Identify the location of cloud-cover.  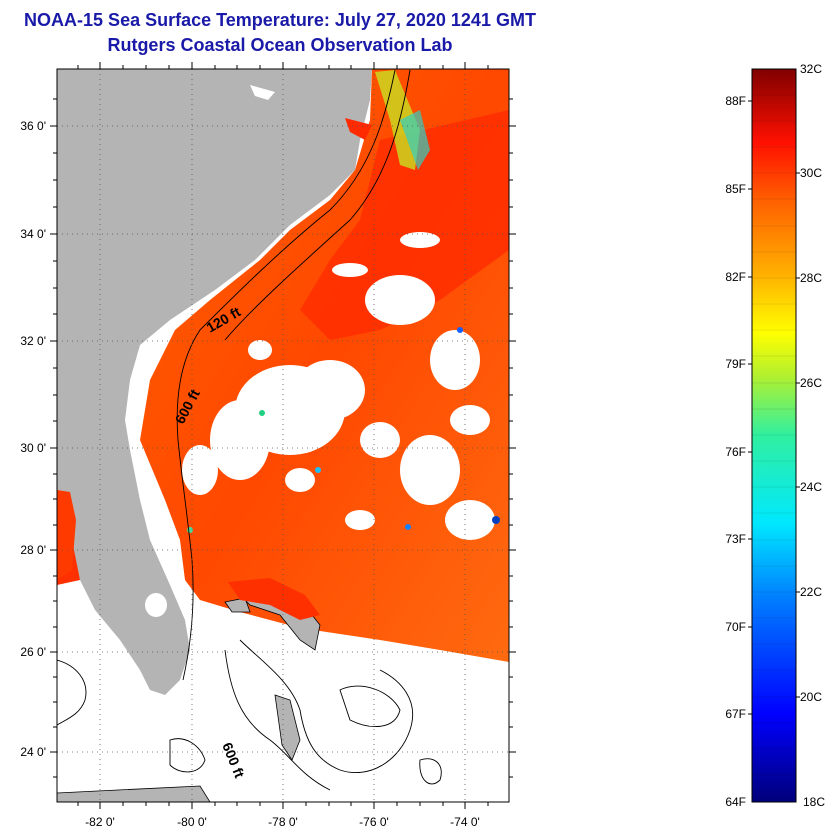
(338, 386).